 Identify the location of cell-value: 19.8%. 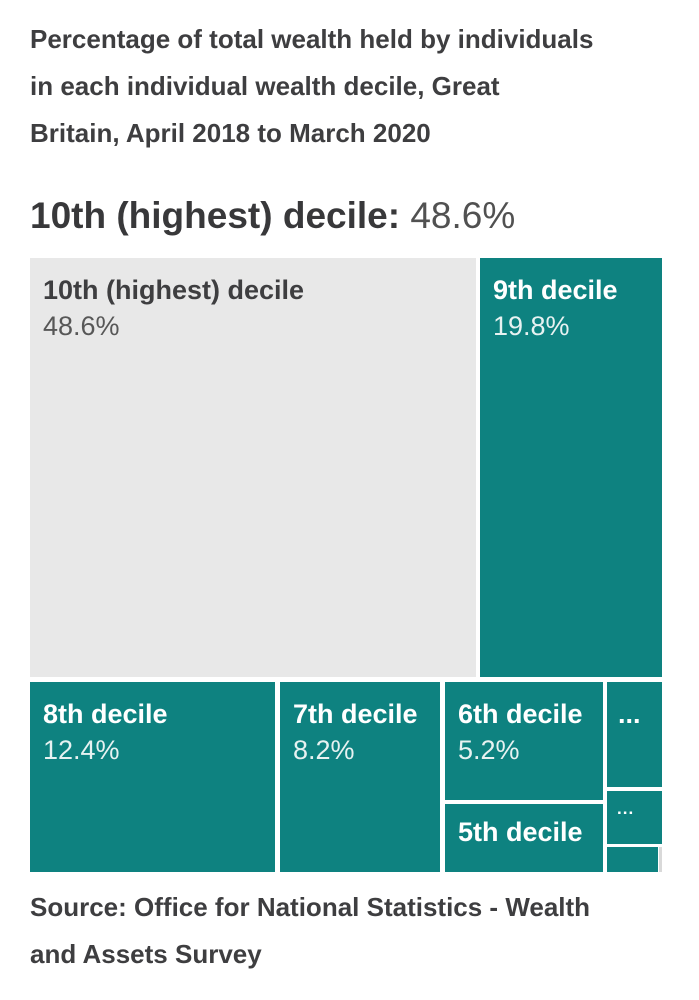
(531, 326).